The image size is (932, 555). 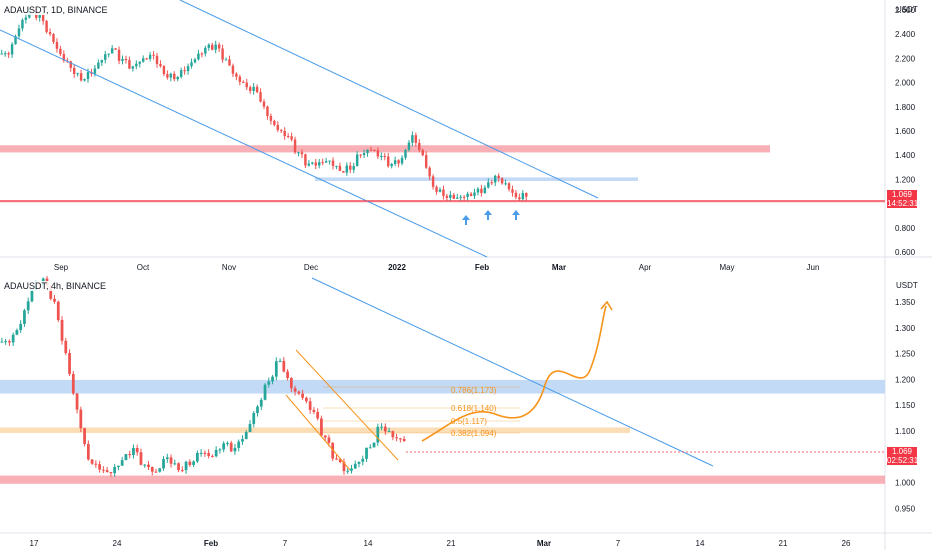 I want to click on x-tick-1-10: 26, so click(x=846, y=543).